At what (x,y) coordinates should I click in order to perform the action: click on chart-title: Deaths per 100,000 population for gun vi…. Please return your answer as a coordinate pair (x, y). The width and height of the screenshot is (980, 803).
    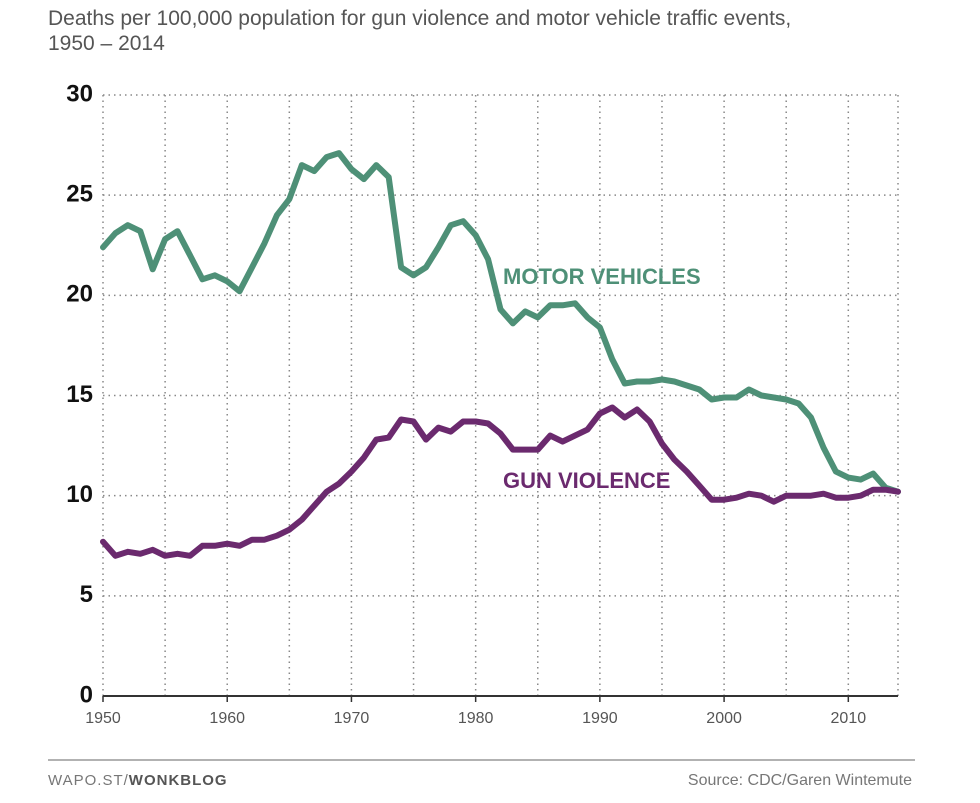
    Looking at the image, I should click on (420, 31).